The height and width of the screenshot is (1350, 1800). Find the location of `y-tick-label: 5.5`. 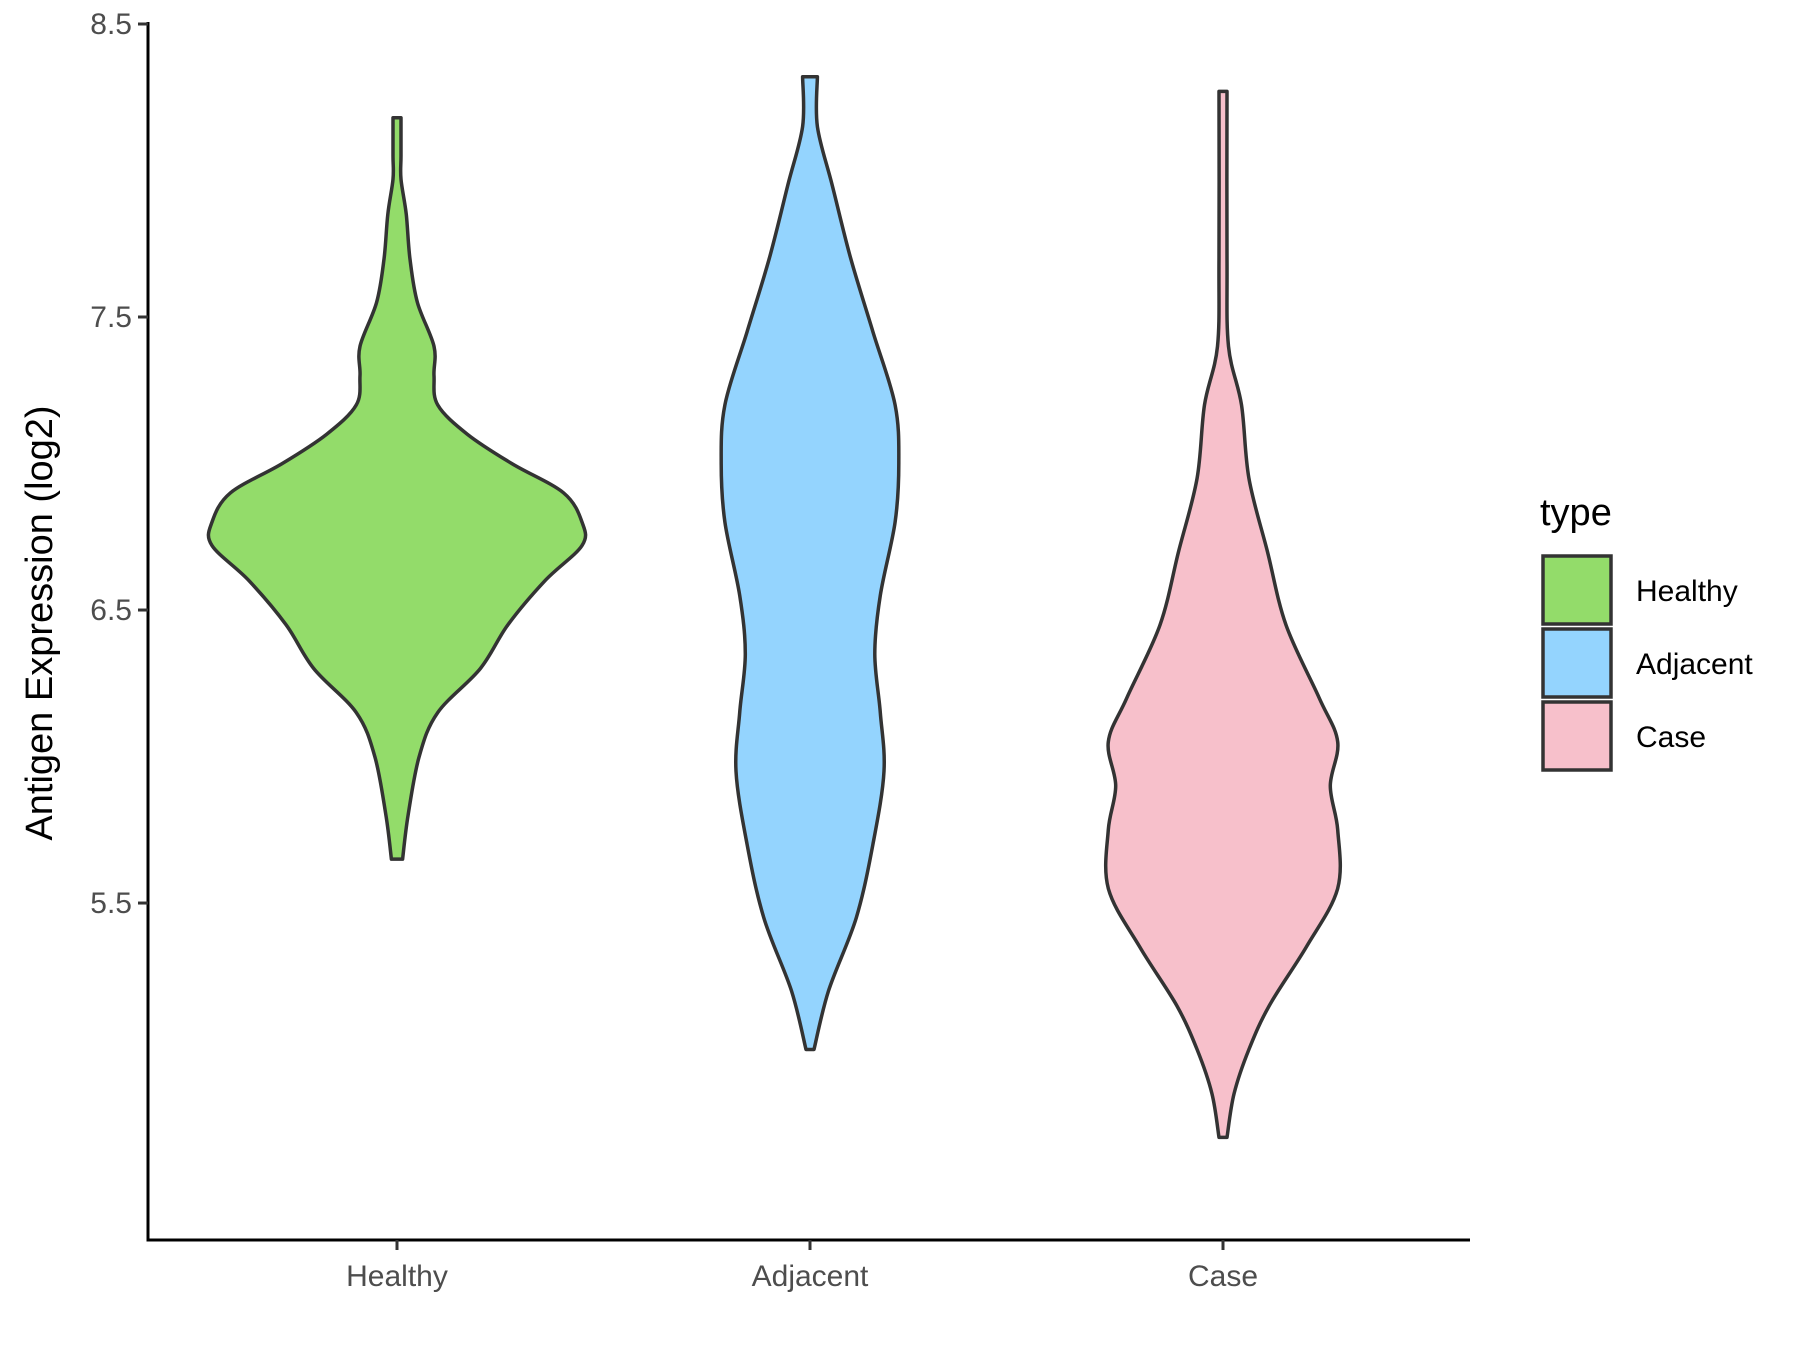

y-tick-label: 5.5 is located at coordinates (111, 903).